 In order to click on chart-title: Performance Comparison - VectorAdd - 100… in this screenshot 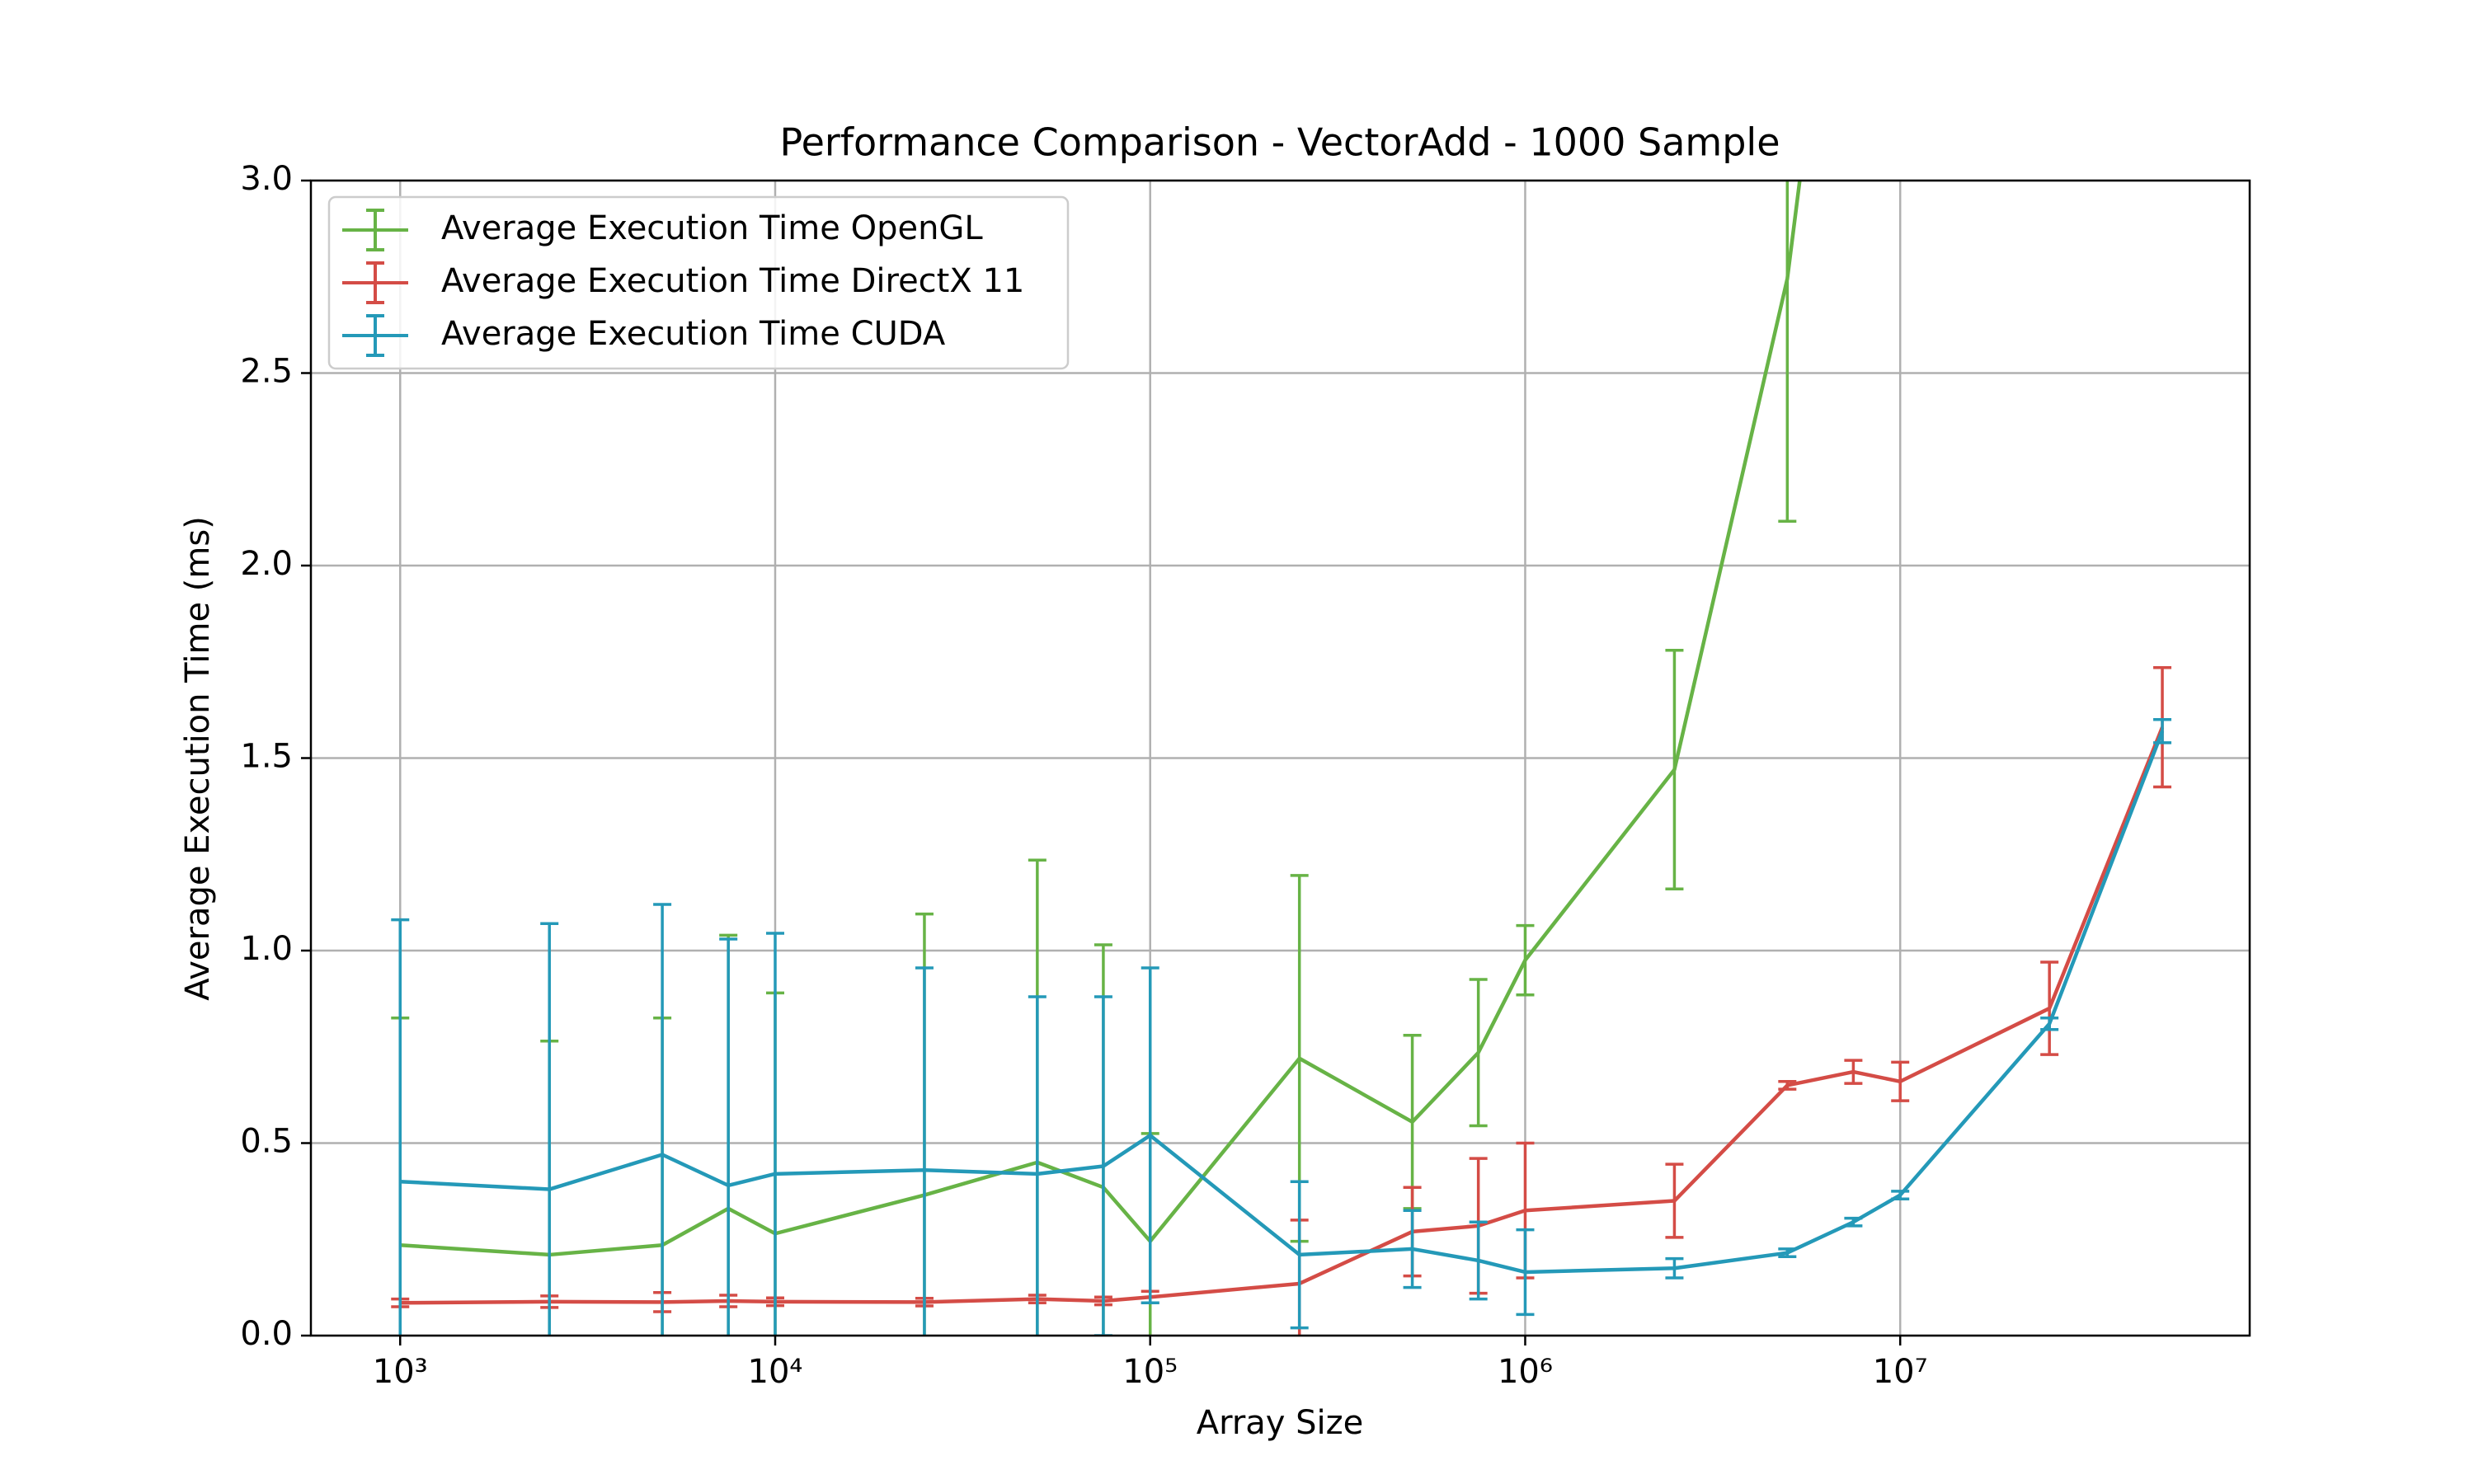, I will do `click(1279, 142)`.